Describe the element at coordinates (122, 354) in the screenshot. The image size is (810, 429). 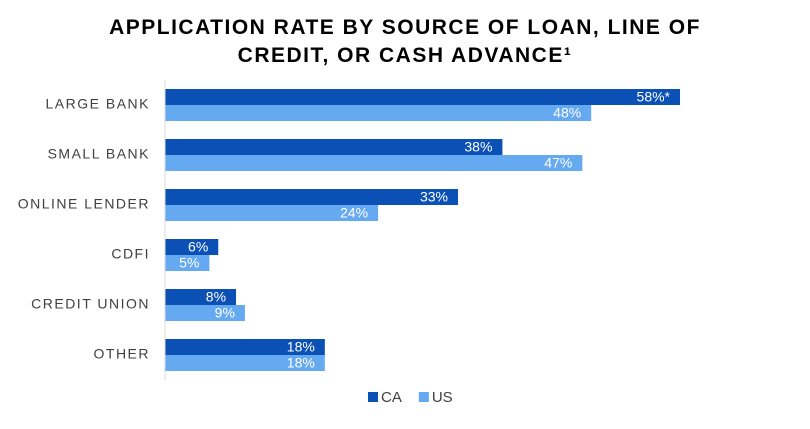
I see `y-tick-label: OTHER` at that location.